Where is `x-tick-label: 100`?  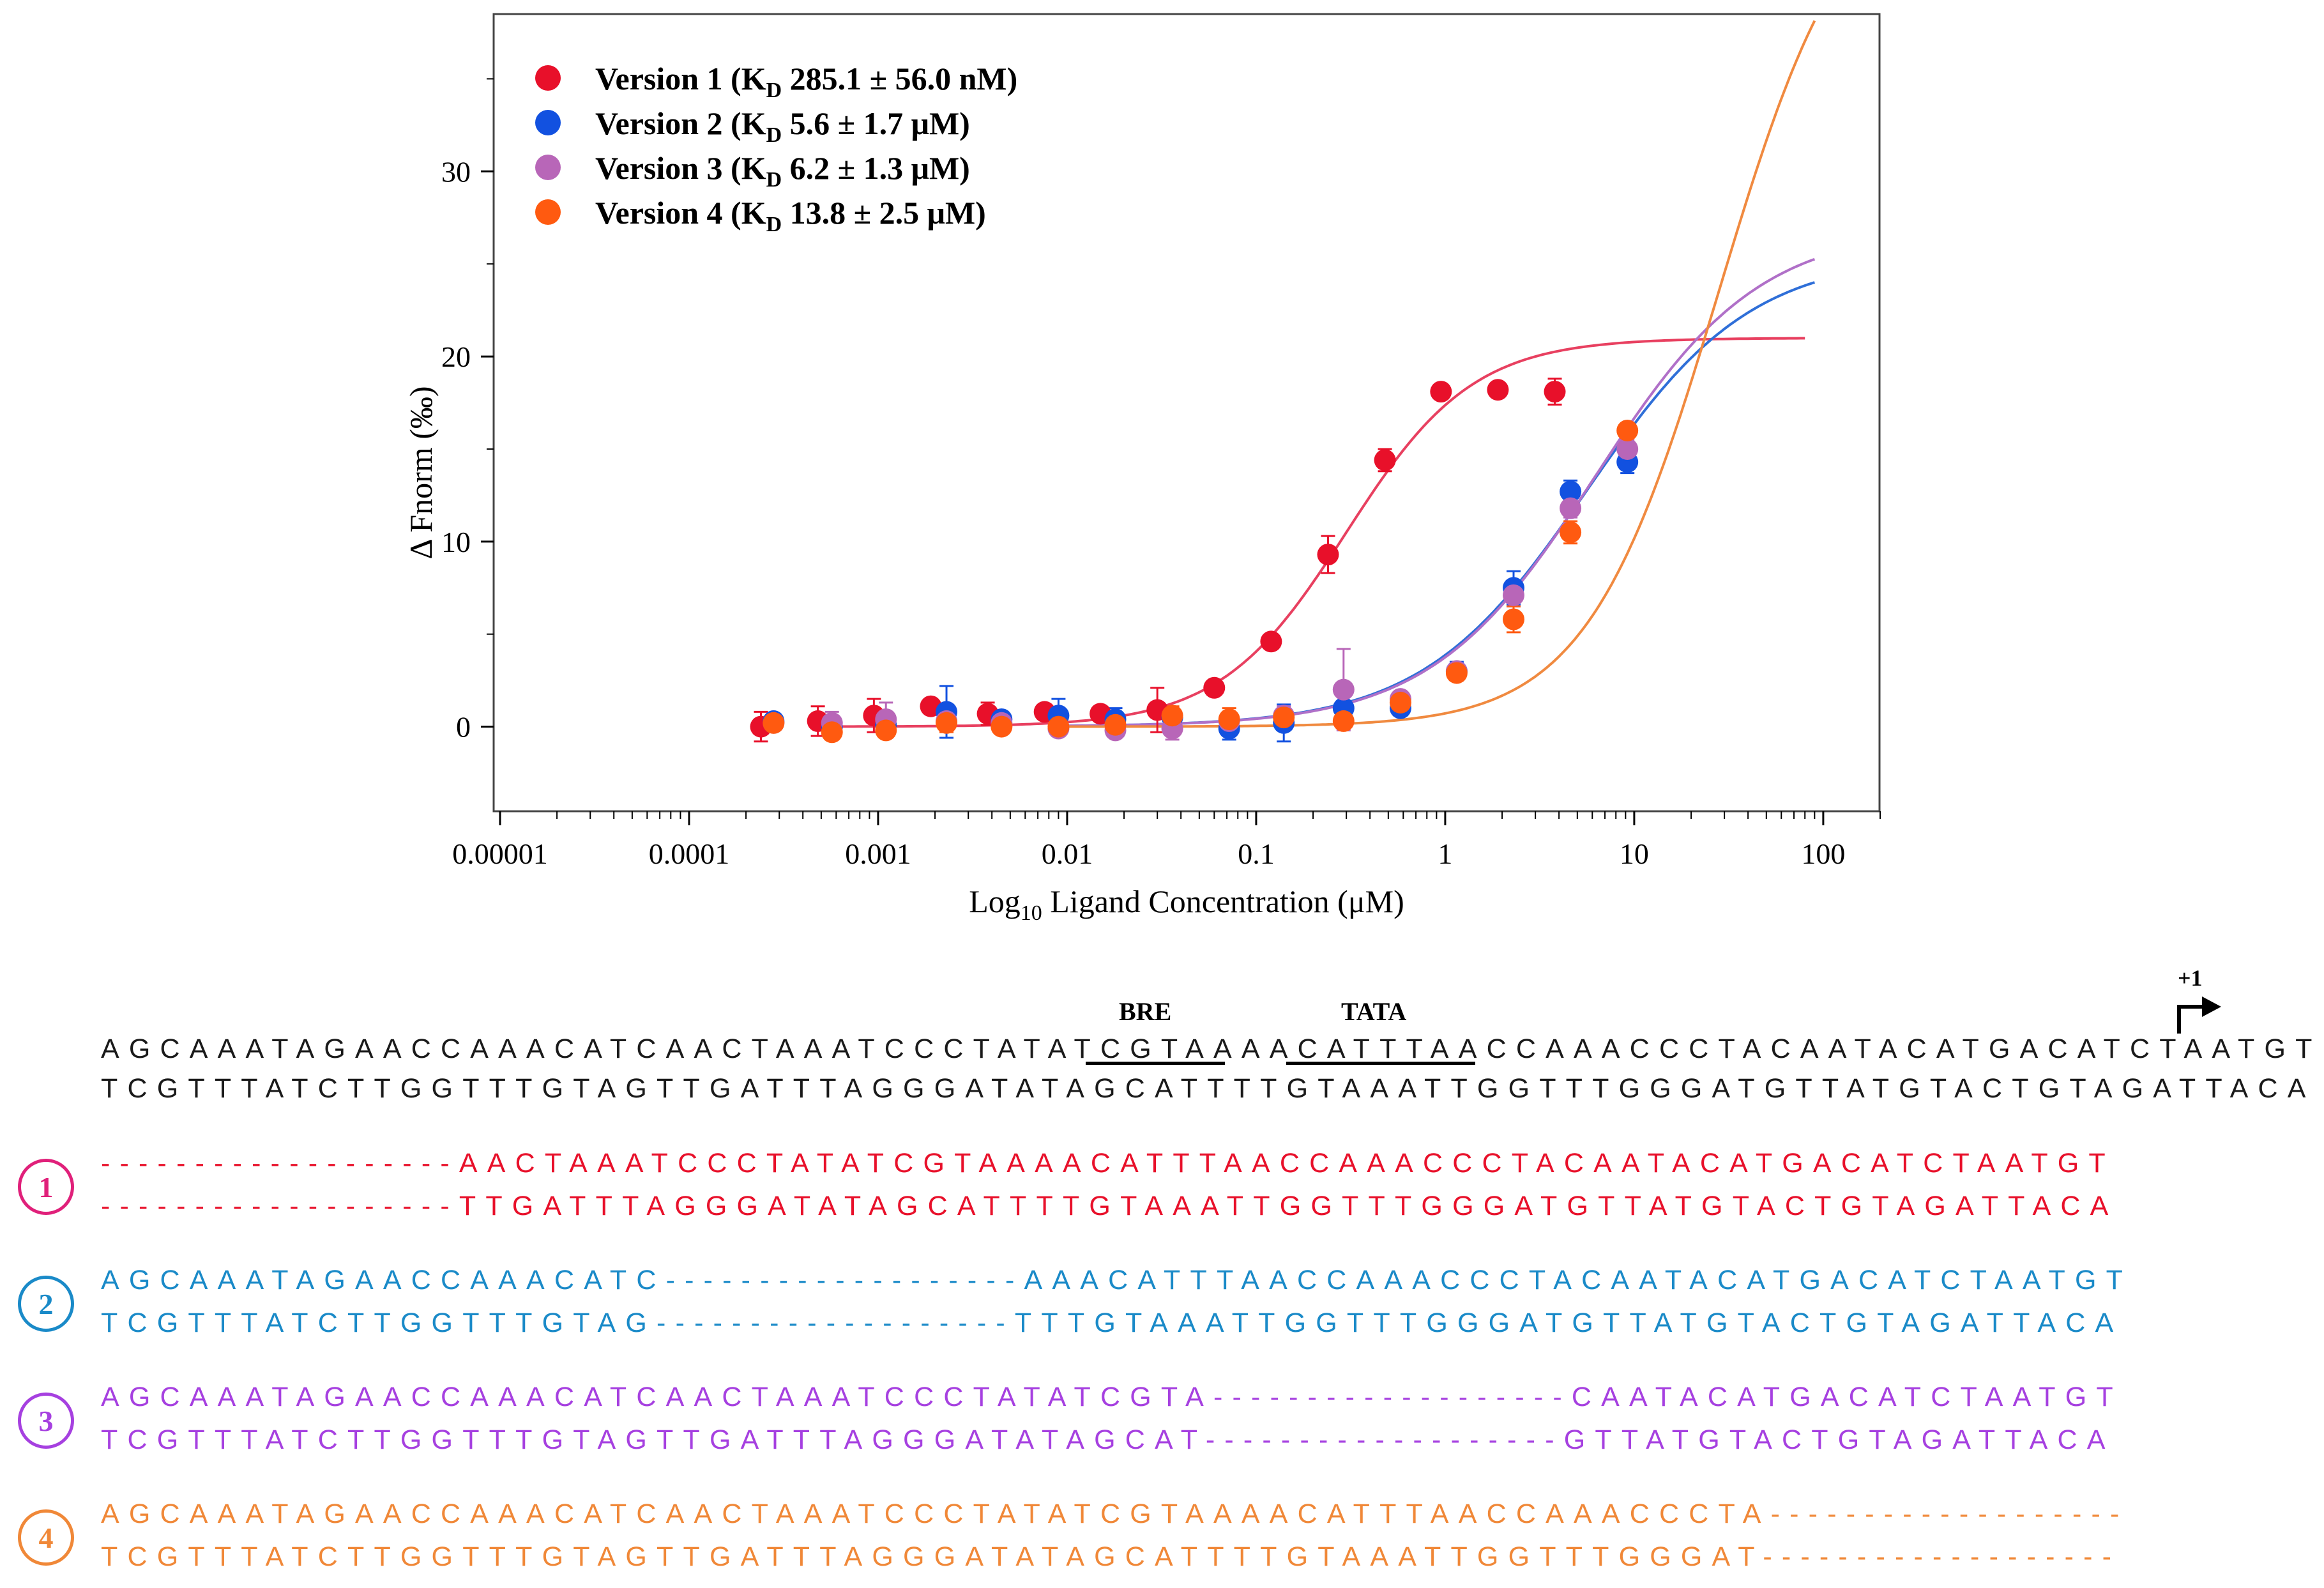 x-tick-label: 100 is located at coordinates (1823, 853).